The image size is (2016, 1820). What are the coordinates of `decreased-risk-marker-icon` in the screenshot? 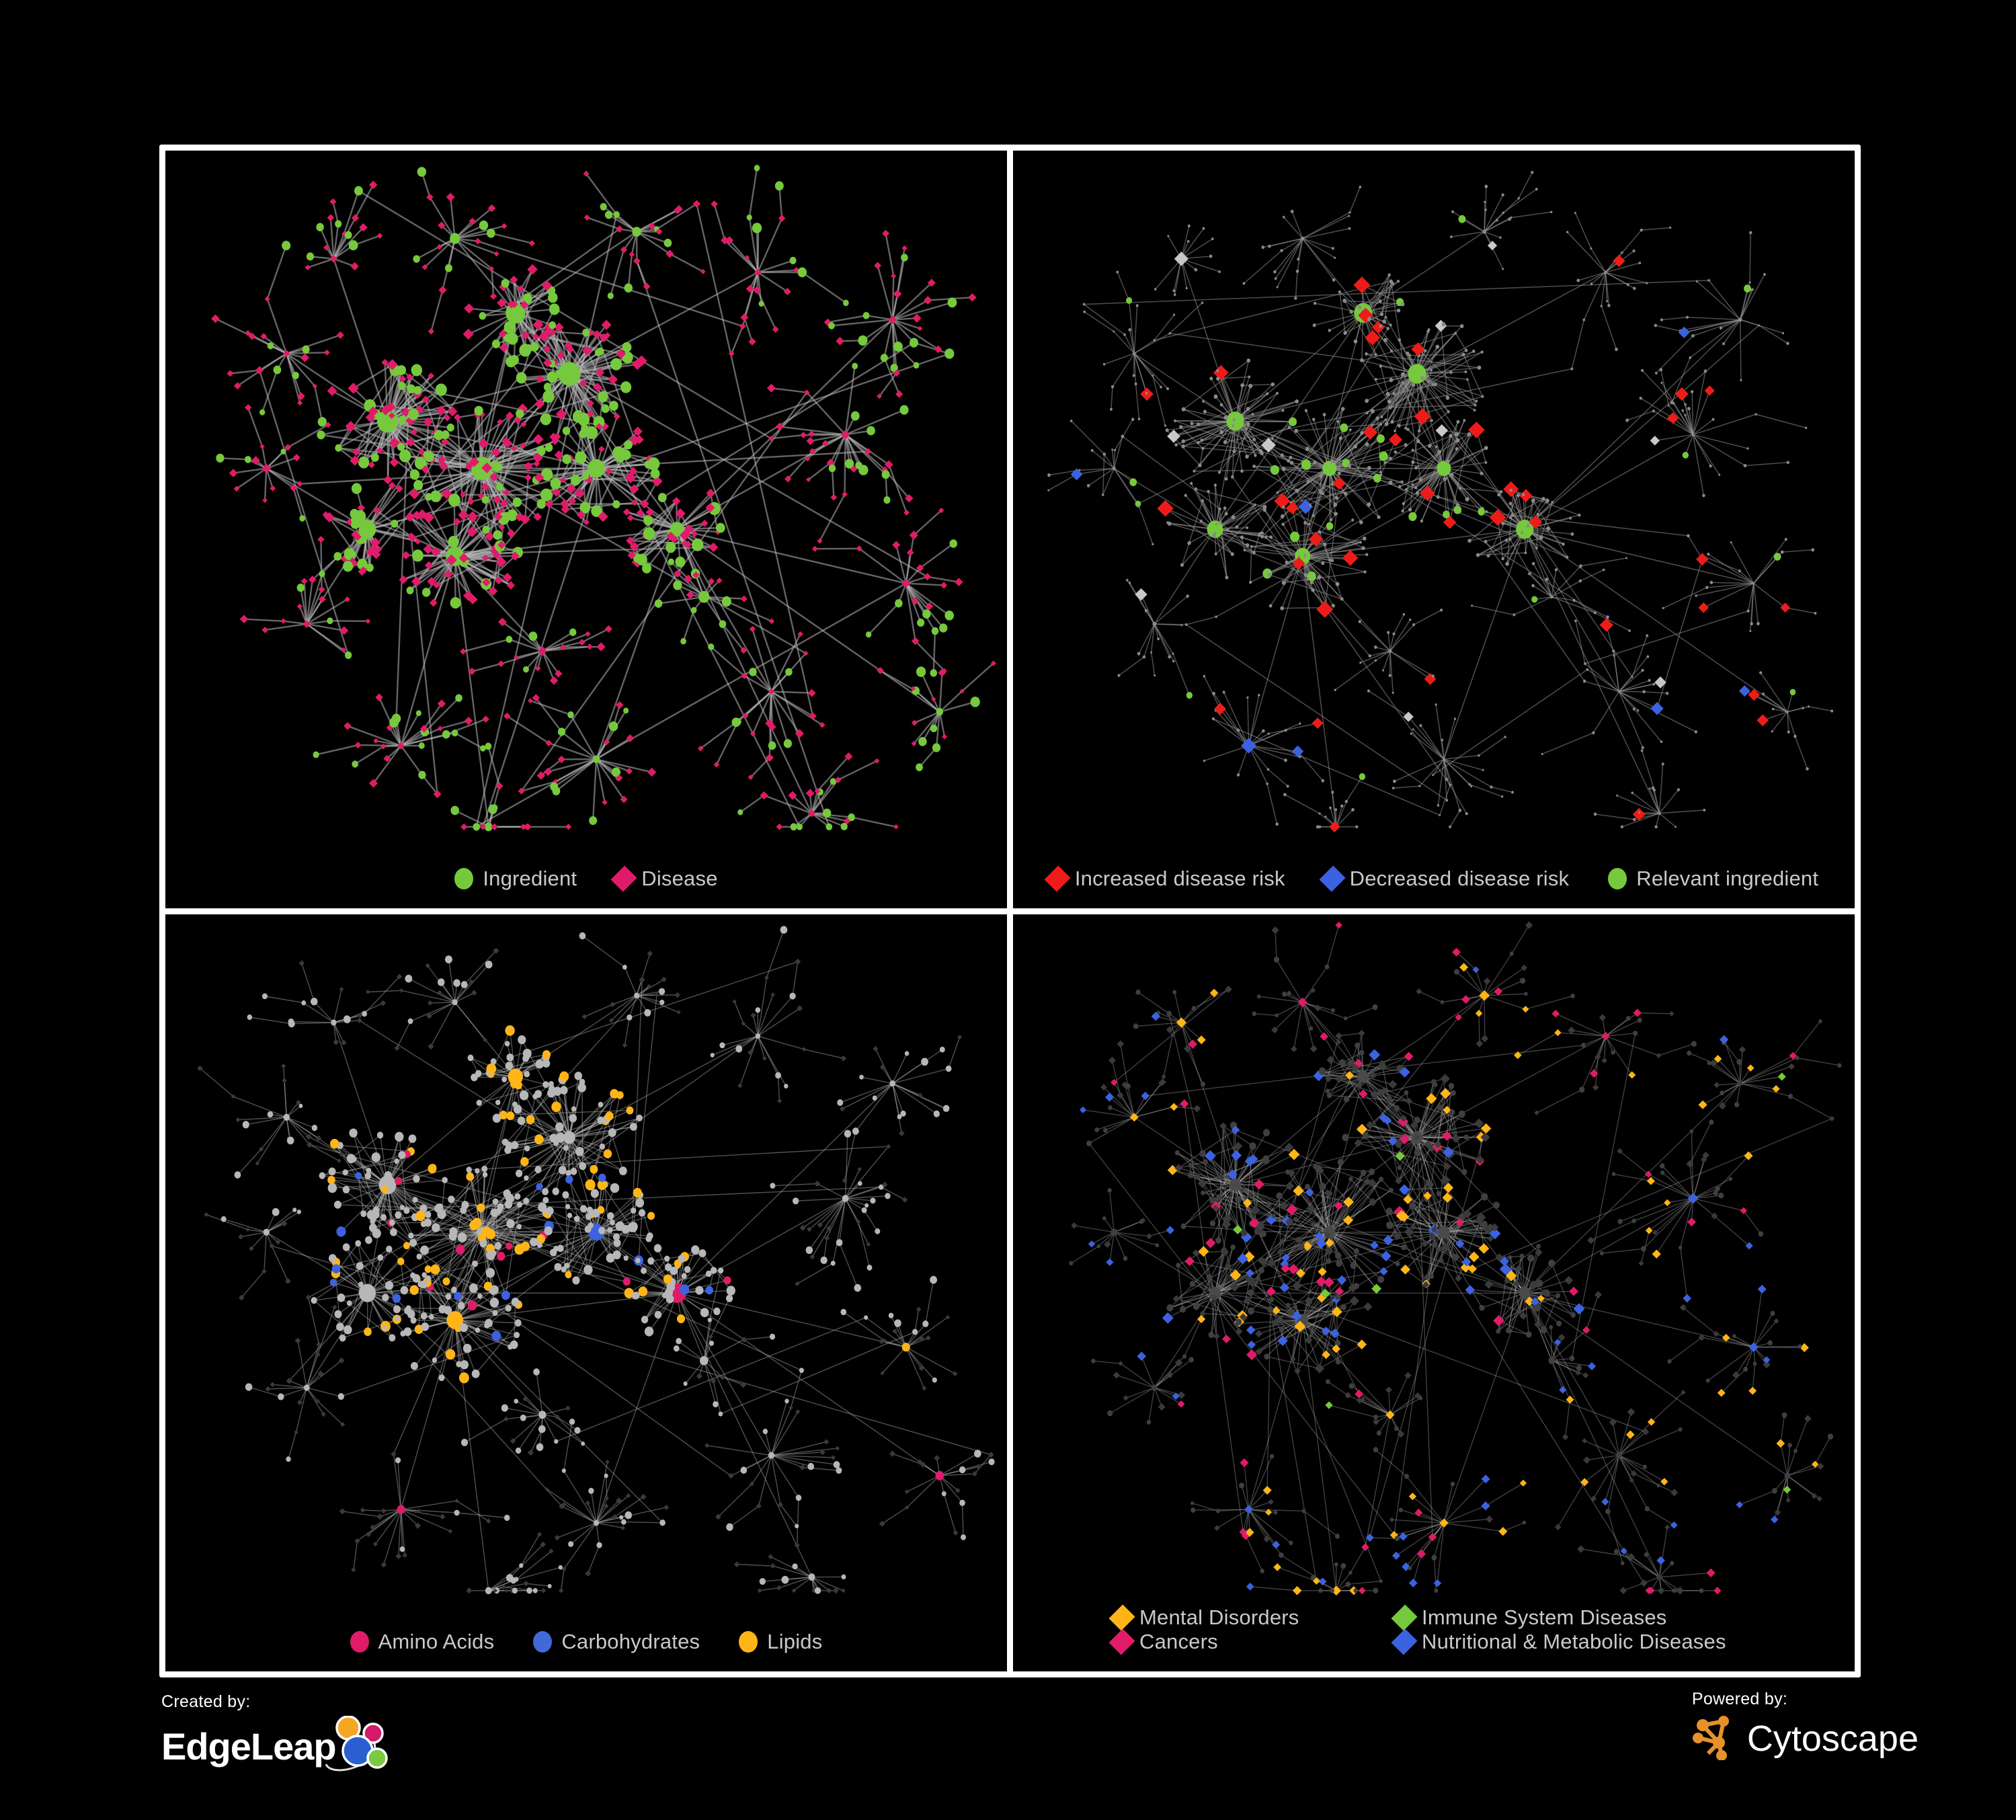 It's located at (1332, 878).